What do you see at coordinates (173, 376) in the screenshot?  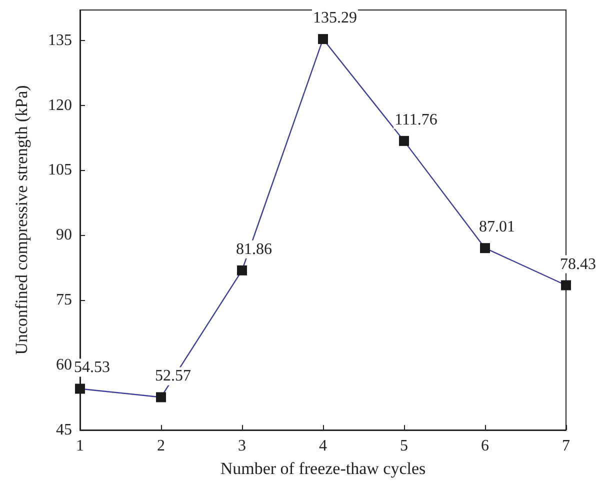 I see `data-label: 52.57` at bounding box center [173, 376].